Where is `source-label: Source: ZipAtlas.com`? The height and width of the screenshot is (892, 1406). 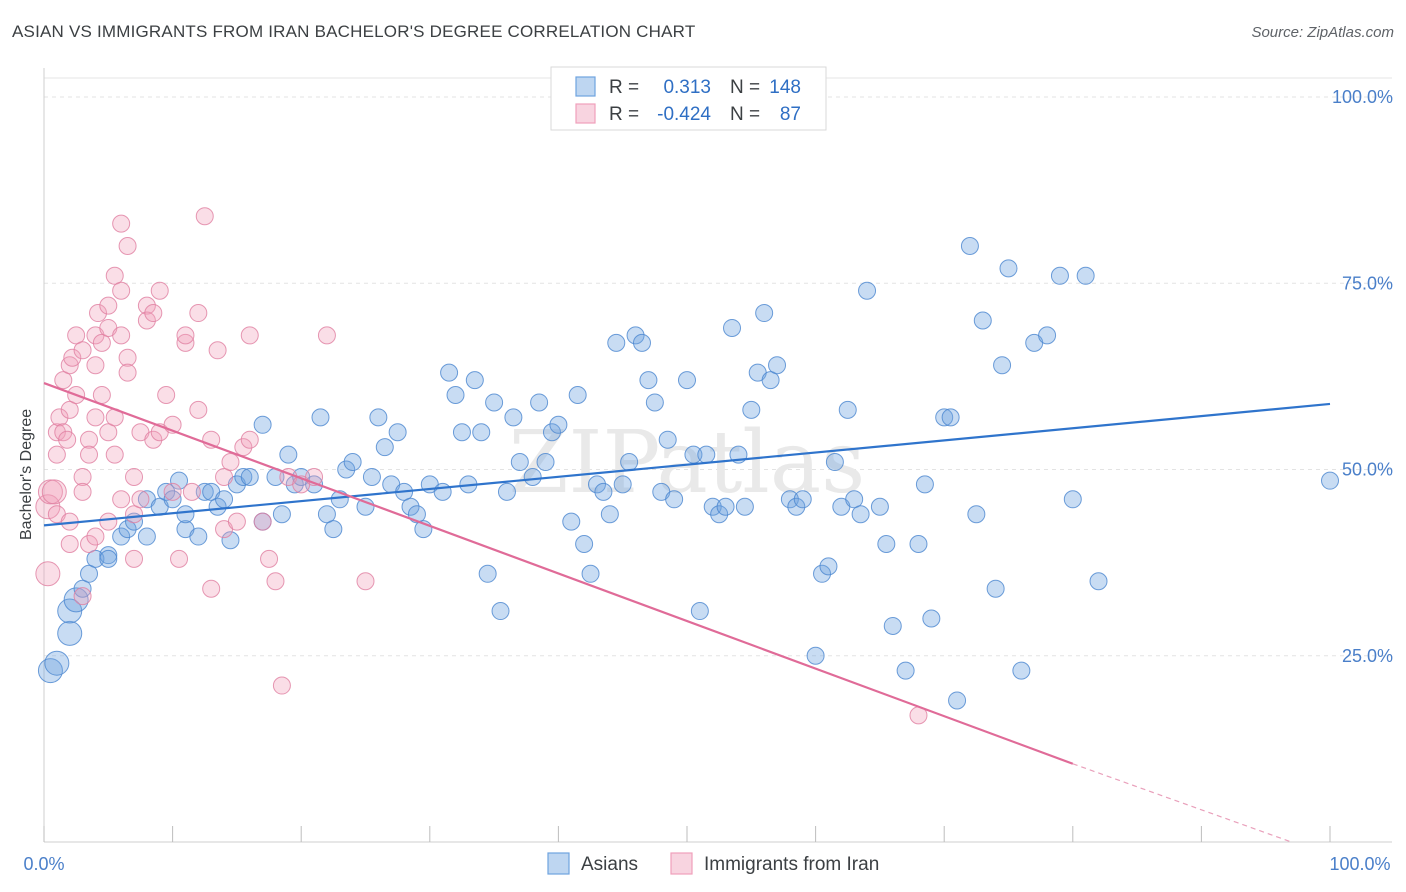 source-label: Source: ZipAtlas.com is located at coordinates (1322, 32).